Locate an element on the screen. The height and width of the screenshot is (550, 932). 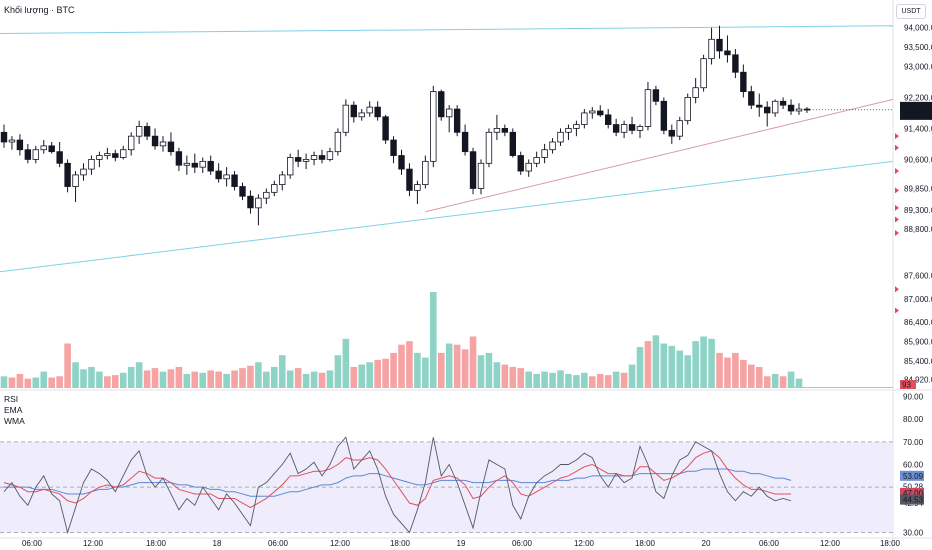
price-tick-label: 87,000.00 is located at coordinates (918, 299).